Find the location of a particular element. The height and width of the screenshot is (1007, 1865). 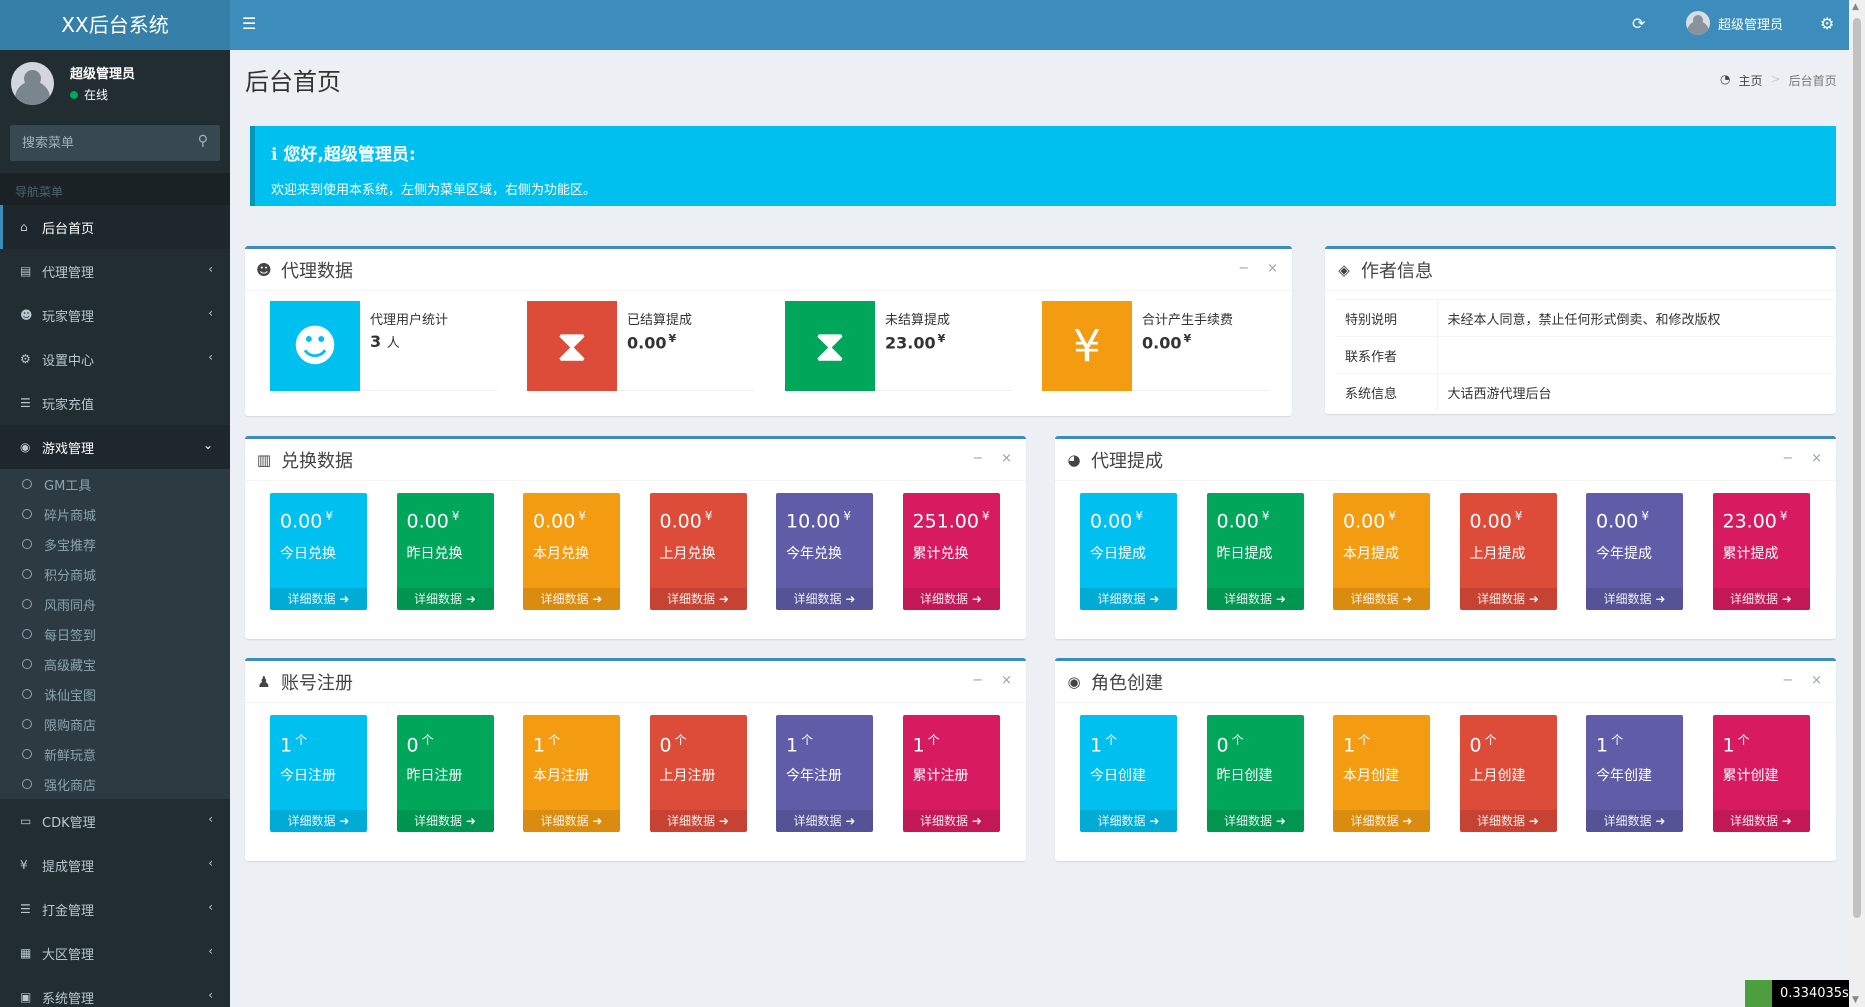

submenu-item: 新鲜玩意 is located at coordinates (115, 754).